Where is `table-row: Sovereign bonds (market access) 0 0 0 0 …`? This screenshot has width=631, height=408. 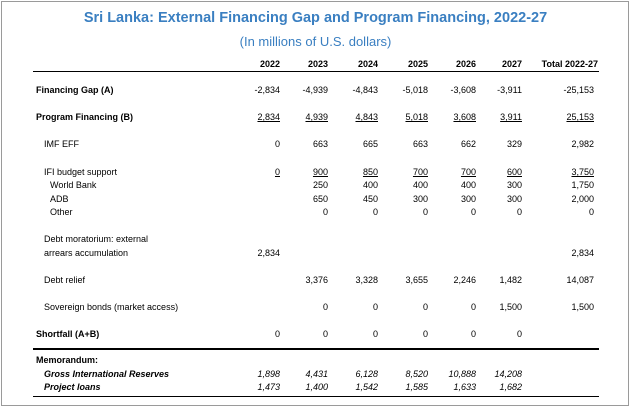 table-row: Sovereign bonds (market access) 0 0 0 0 … is located at coordinates (315, 307).